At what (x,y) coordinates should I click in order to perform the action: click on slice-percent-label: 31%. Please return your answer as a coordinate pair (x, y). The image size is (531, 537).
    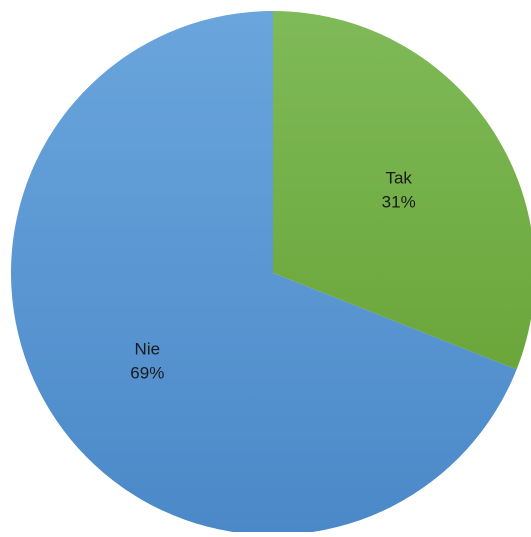
    Looking at the image, I should click on (399, 202).